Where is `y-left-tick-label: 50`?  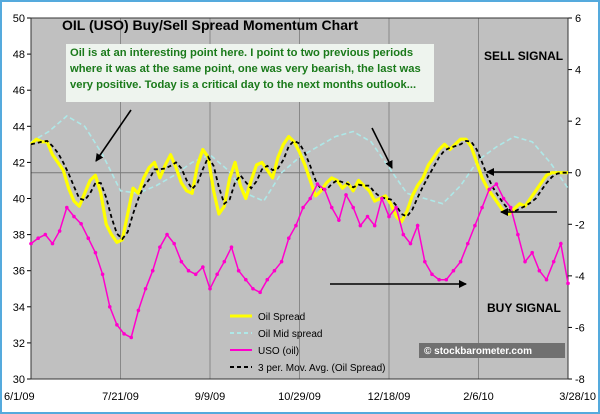 y-left-tick-label: 50 is located at coordinates (19, 19).